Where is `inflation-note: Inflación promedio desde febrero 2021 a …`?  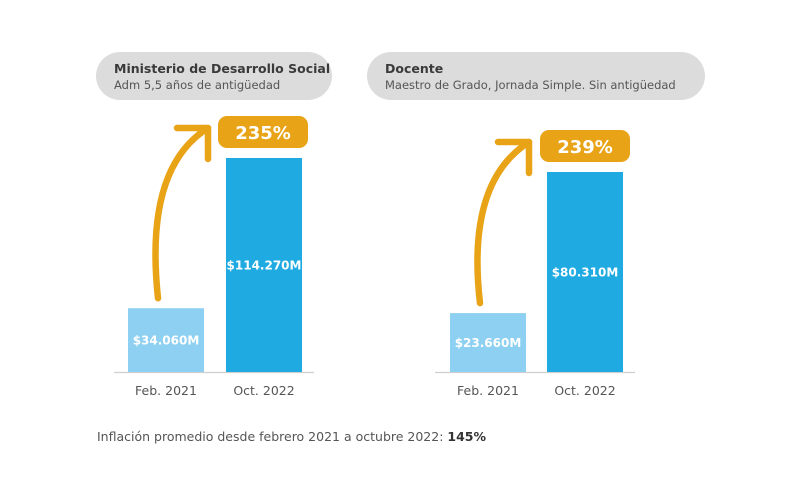 inflation-note: Inflación promedio desde febrero 2021 a … is located at coordinates (291, 436).